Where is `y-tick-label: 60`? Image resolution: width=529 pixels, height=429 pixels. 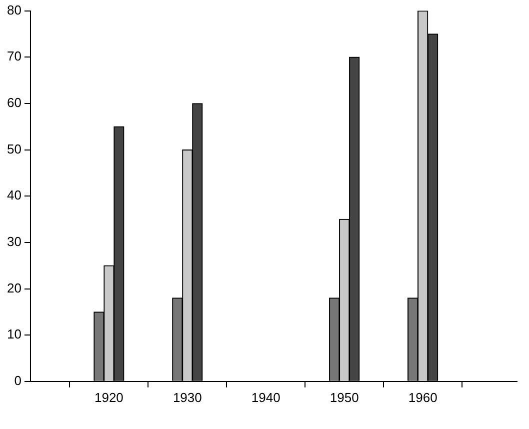
y-tick-label: 60 is located at coordinates (14, 102).